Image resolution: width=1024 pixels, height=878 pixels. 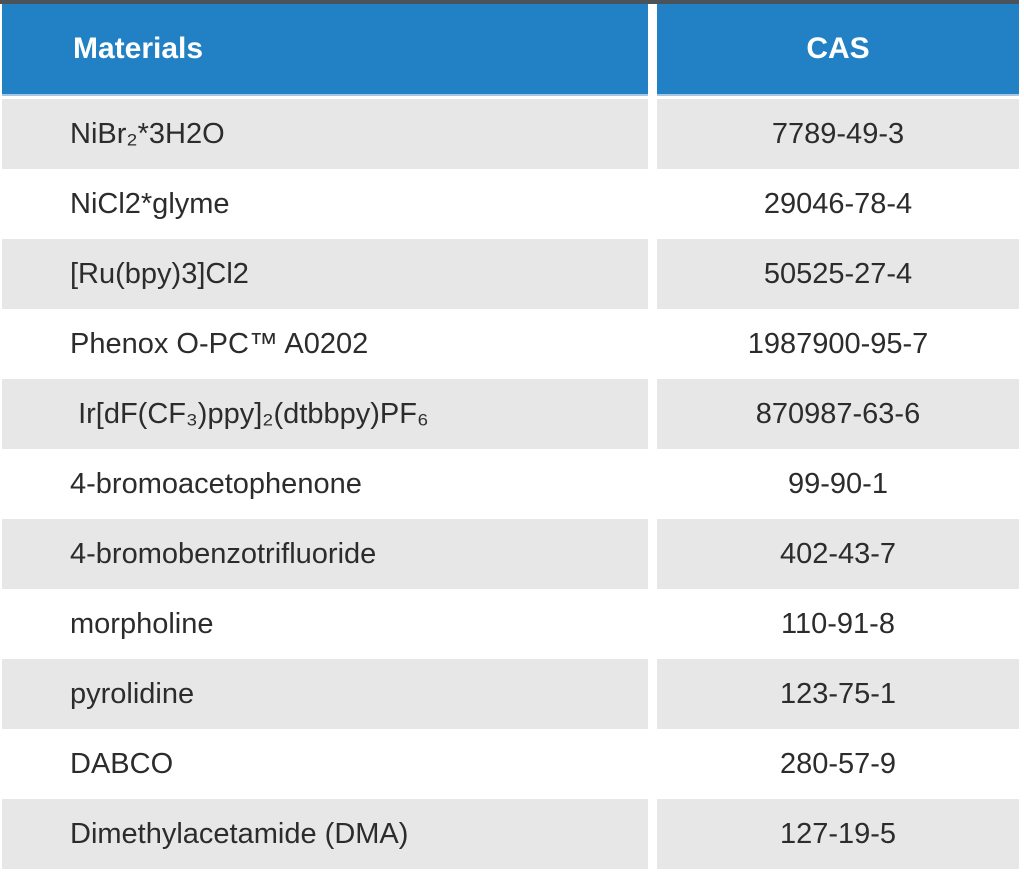 I want to click on table-row: Ir[dF(CF₃)ppy]₂(dtbbpy)PF₆ 870987-63-6, so click(x=510, y=414).